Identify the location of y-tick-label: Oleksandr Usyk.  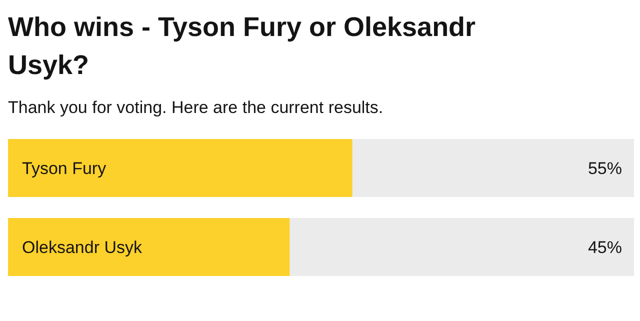
(82, 247).